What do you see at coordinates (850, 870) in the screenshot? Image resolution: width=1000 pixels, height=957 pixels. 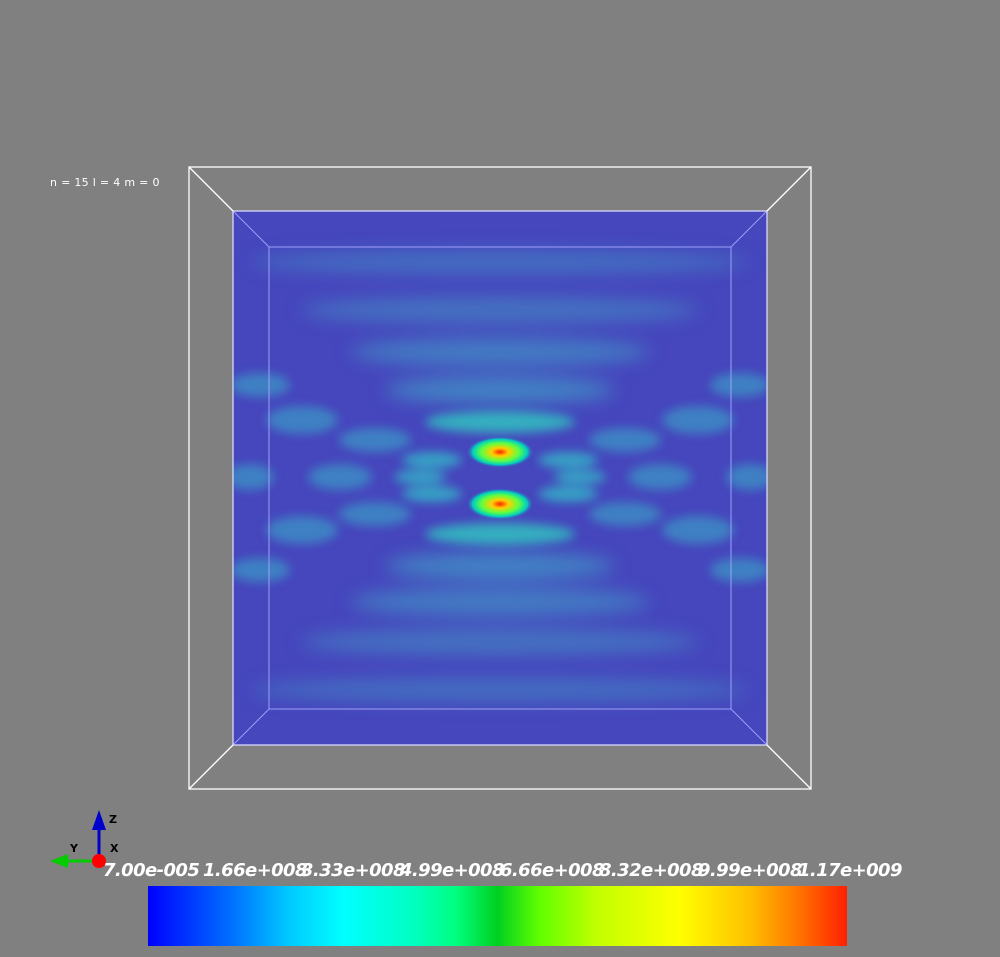 I see `colorbar-tick-label: 1.17e+009` at bounding box center [850, 870].